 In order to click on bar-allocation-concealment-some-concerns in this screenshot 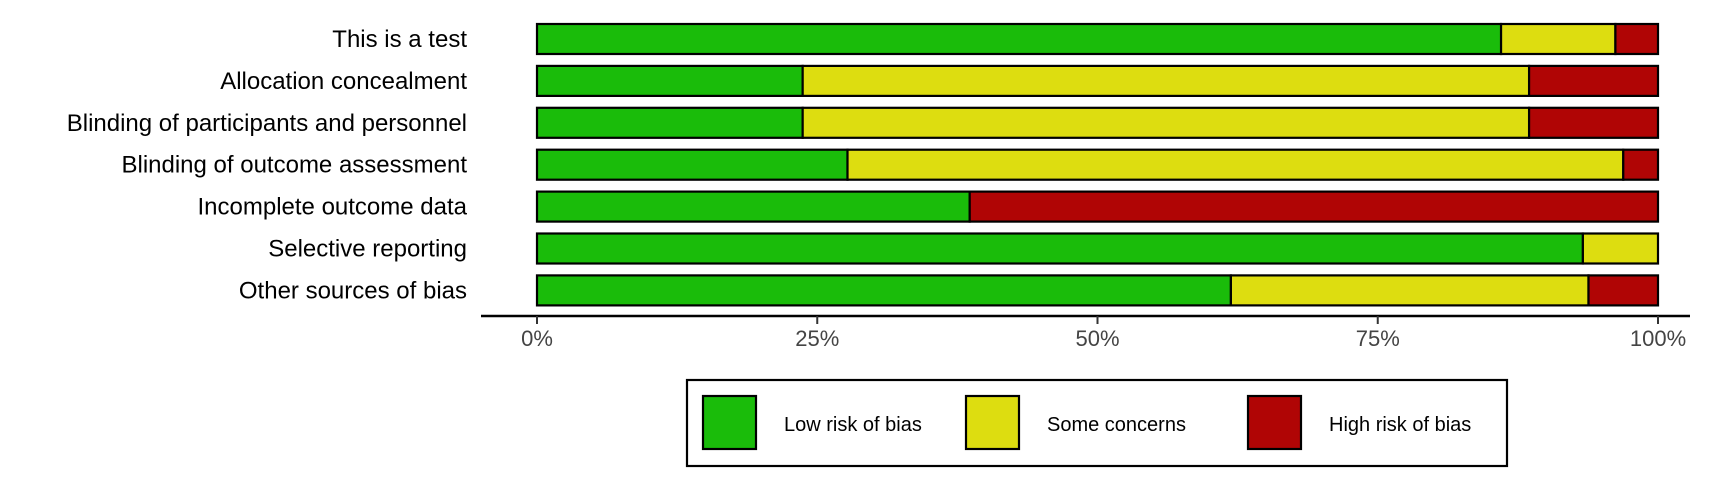, I will do `click(1166, 81)`.